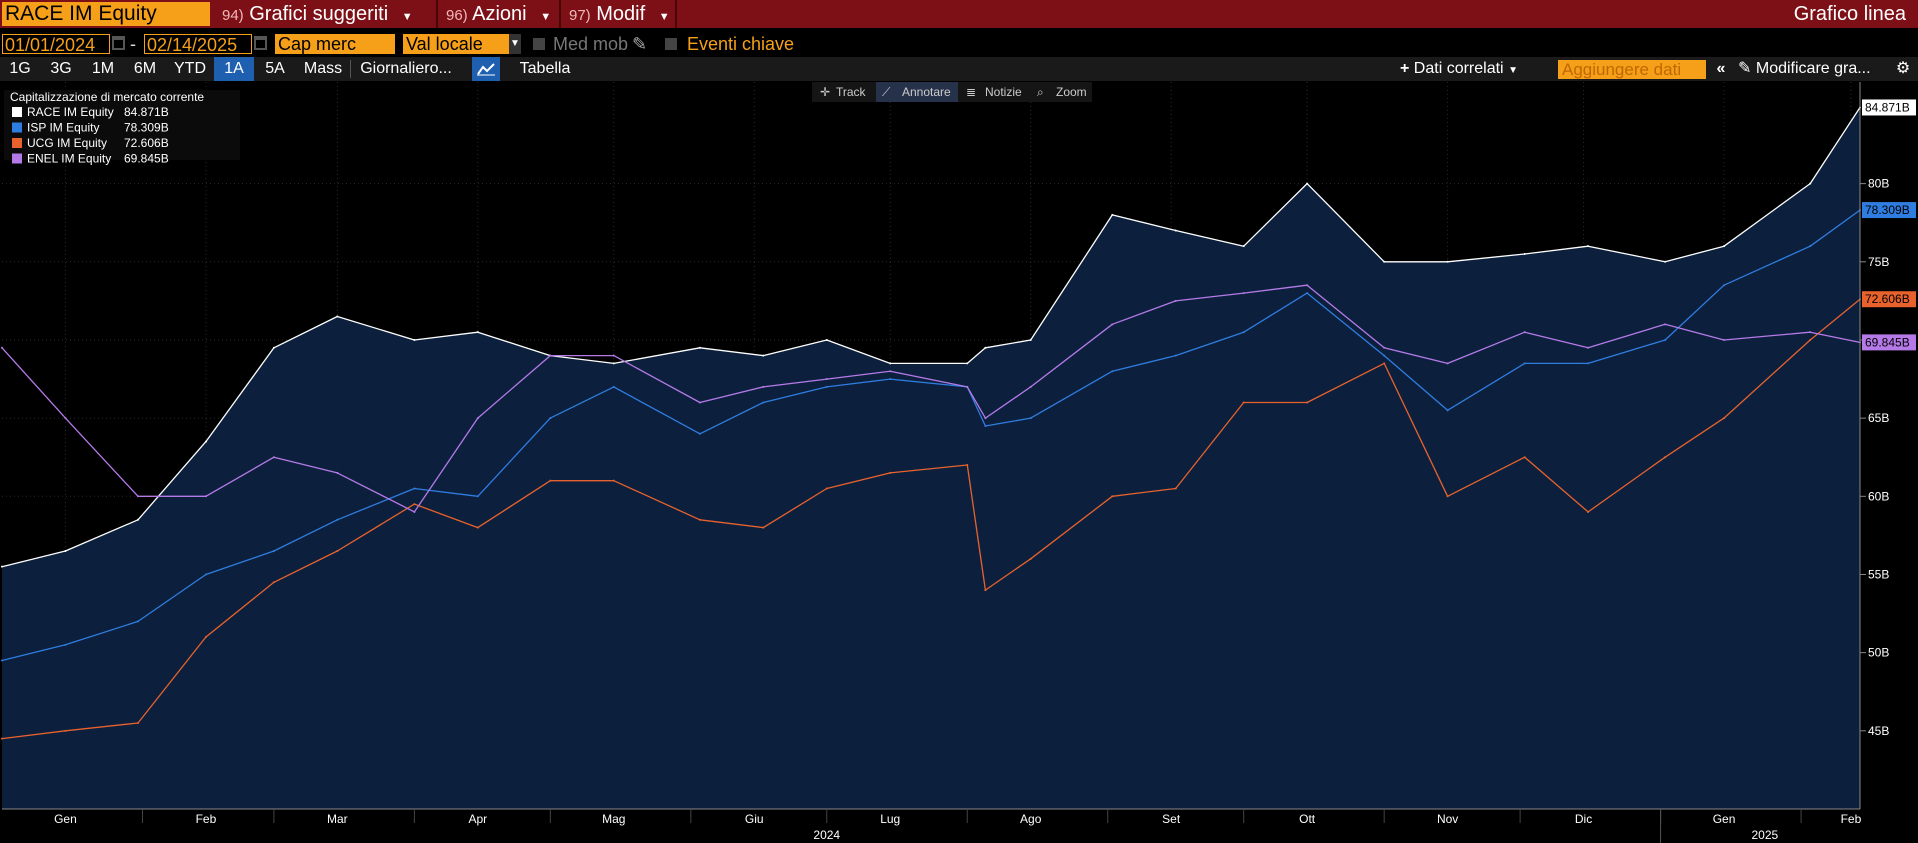 The height and width of the screenshot is (843, 1918). I want to click on range-5a-button: 5A, so click(275, 68).